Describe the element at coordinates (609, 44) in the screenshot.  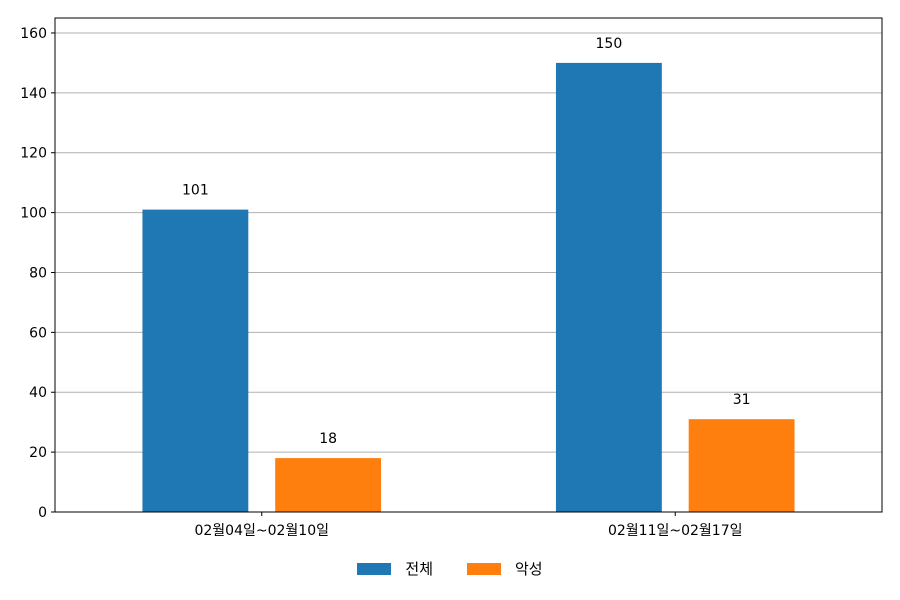
I see `data-label-series-0-cat-1: 150` at that location.